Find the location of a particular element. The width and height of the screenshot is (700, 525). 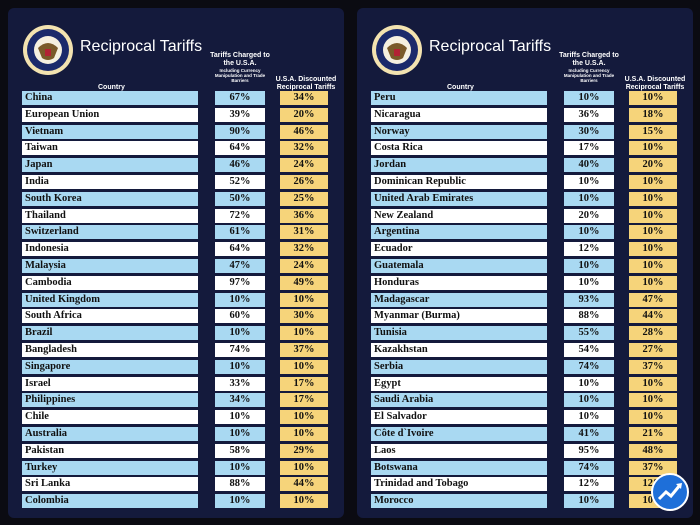

country-cell: South Korea is located at coordinates (110, 198).